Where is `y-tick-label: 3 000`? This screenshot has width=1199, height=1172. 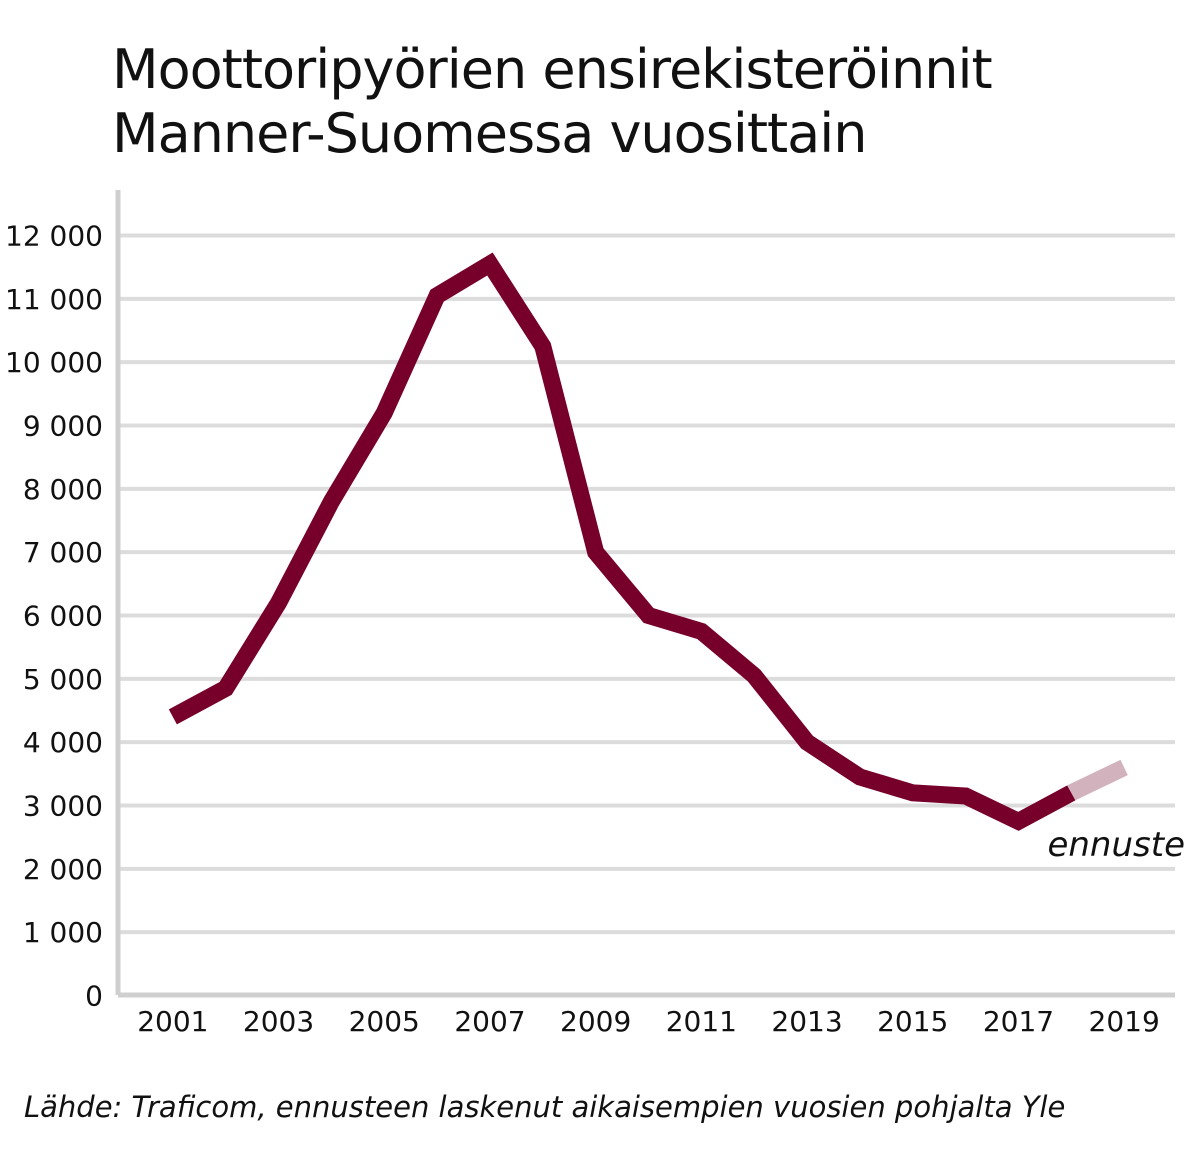 y-tick-label: 3 000 is located at coordinates (63, 806).